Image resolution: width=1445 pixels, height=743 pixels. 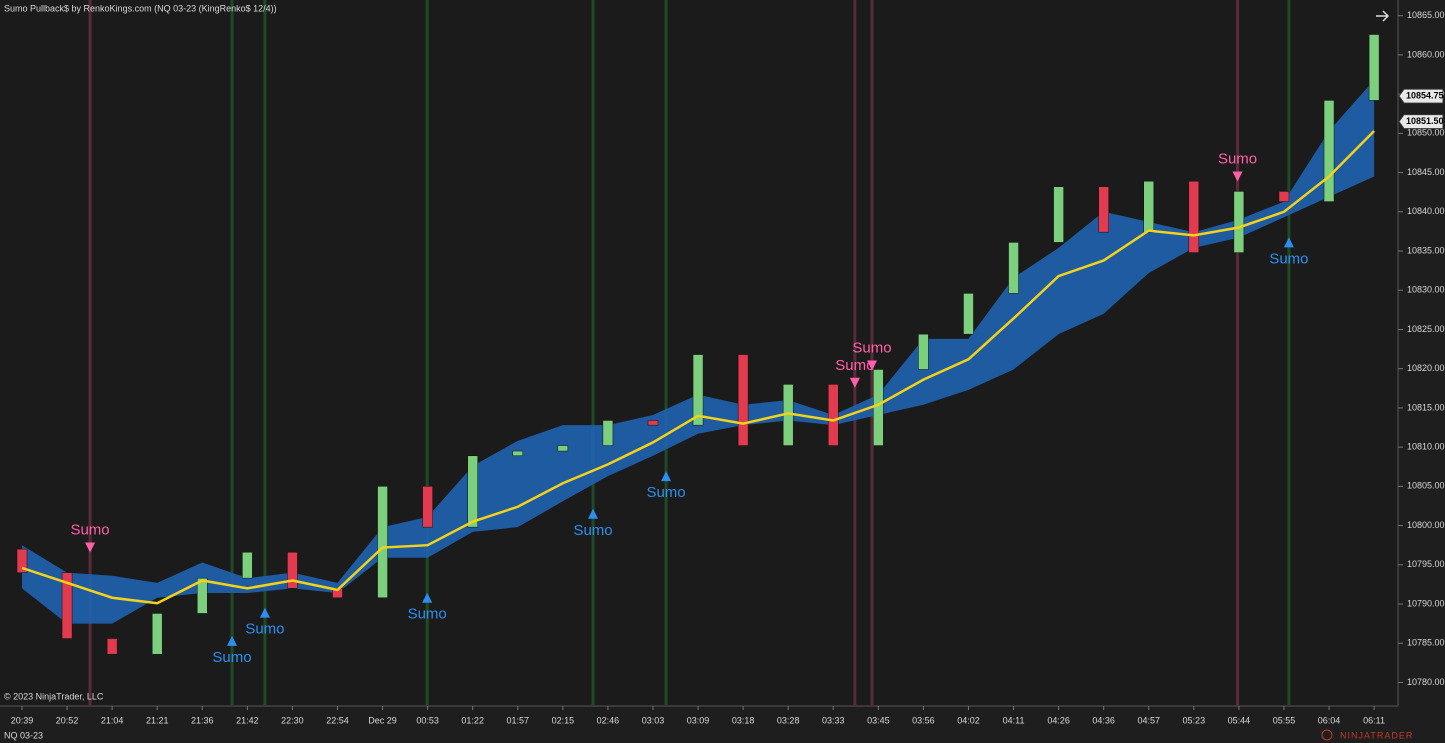 What do you see at coordinates (1103, 720) in the screenshot?
I see `x-tick-label: 04:36` at bounding box center [1103, 720].